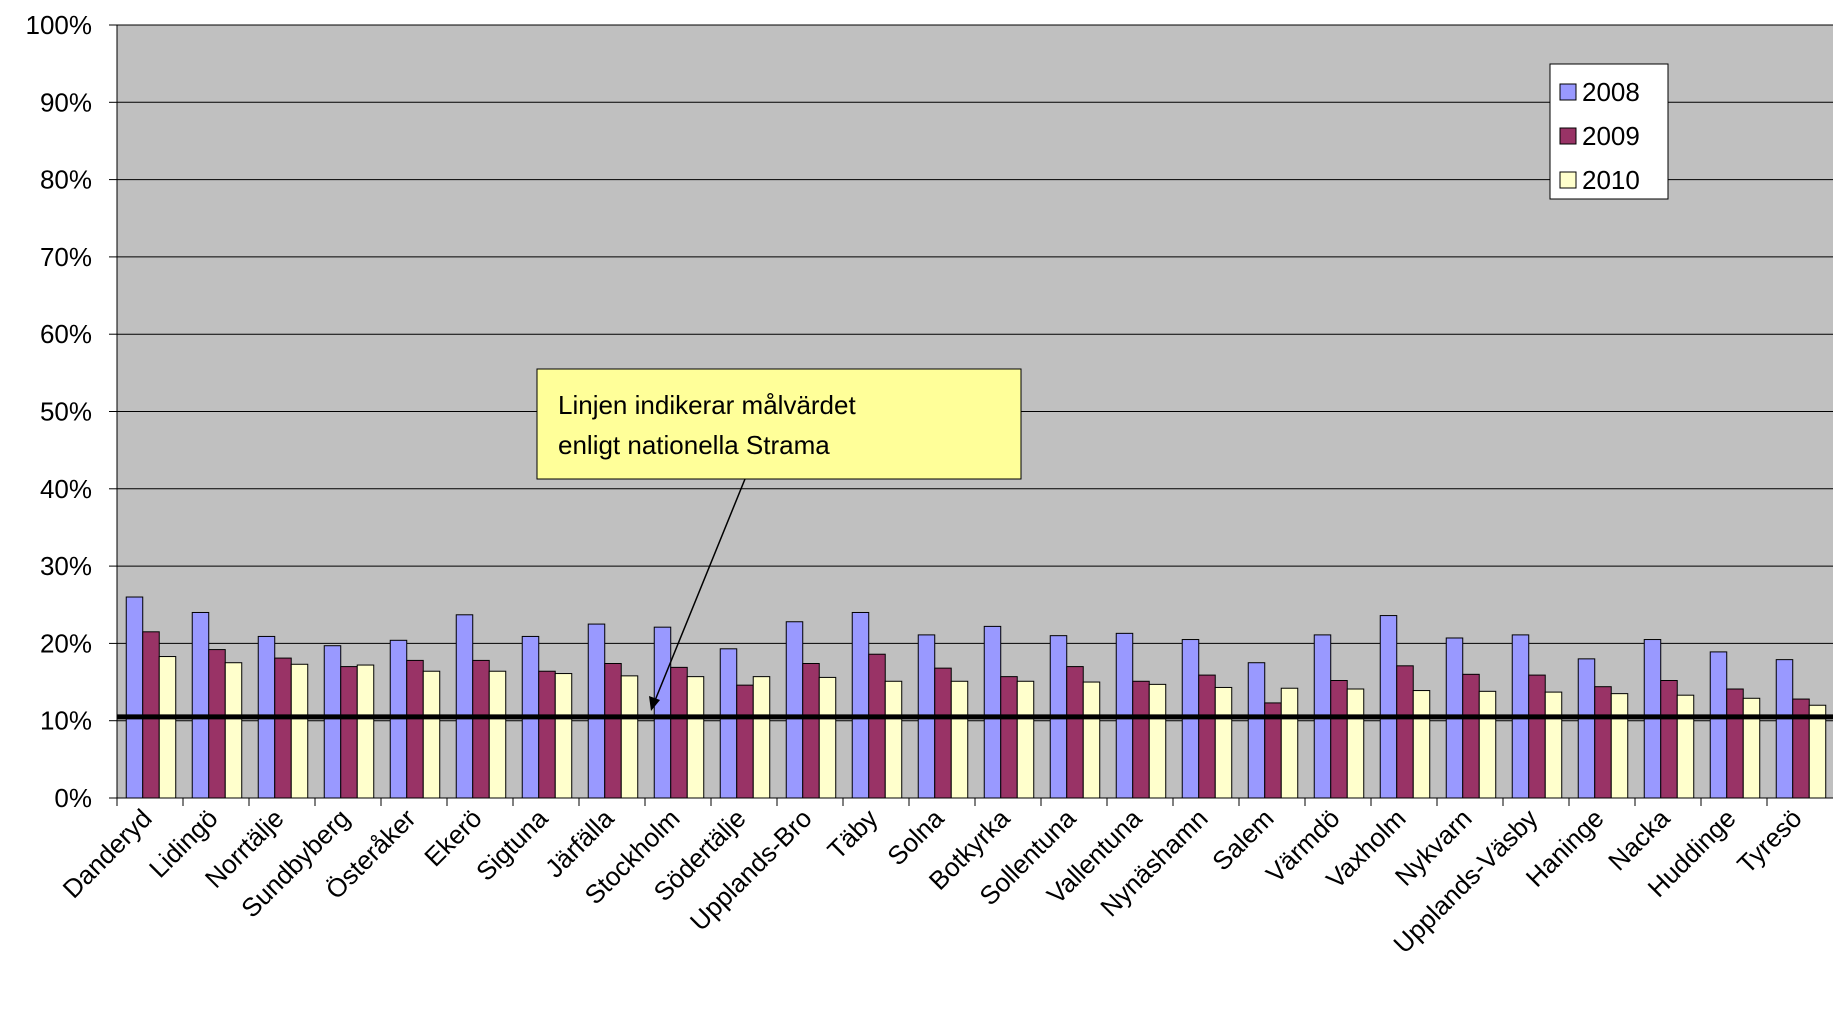 The height and width of the screenshot is (1012, 1833). Describe the element at coordinates (66, 489) in the screenshot. I see `y-tick-label: 40%` at that location.